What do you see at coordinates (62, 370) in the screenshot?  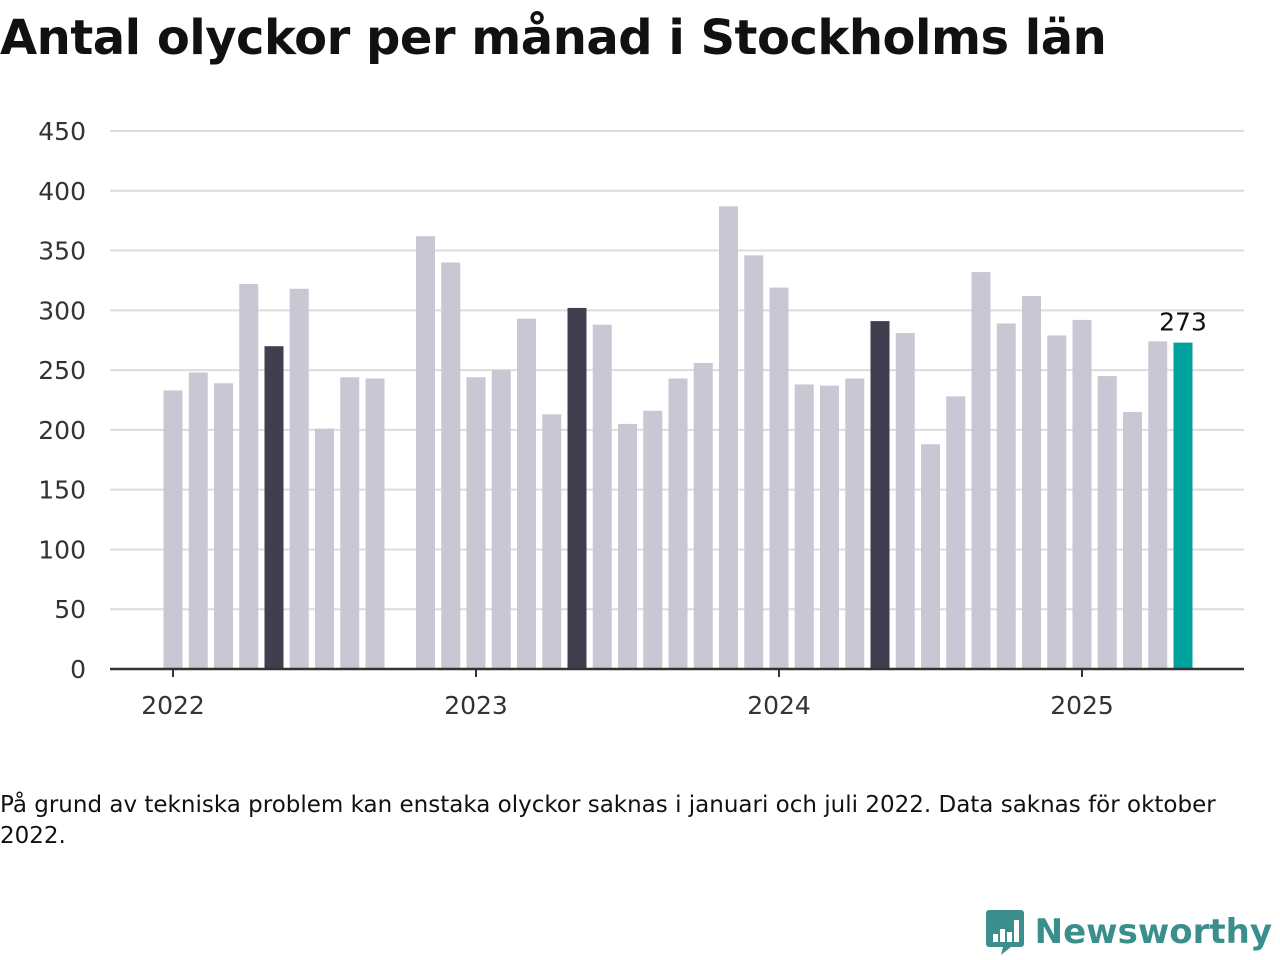 I see `y-tick-label: 250` at bounding box center [62, 370].